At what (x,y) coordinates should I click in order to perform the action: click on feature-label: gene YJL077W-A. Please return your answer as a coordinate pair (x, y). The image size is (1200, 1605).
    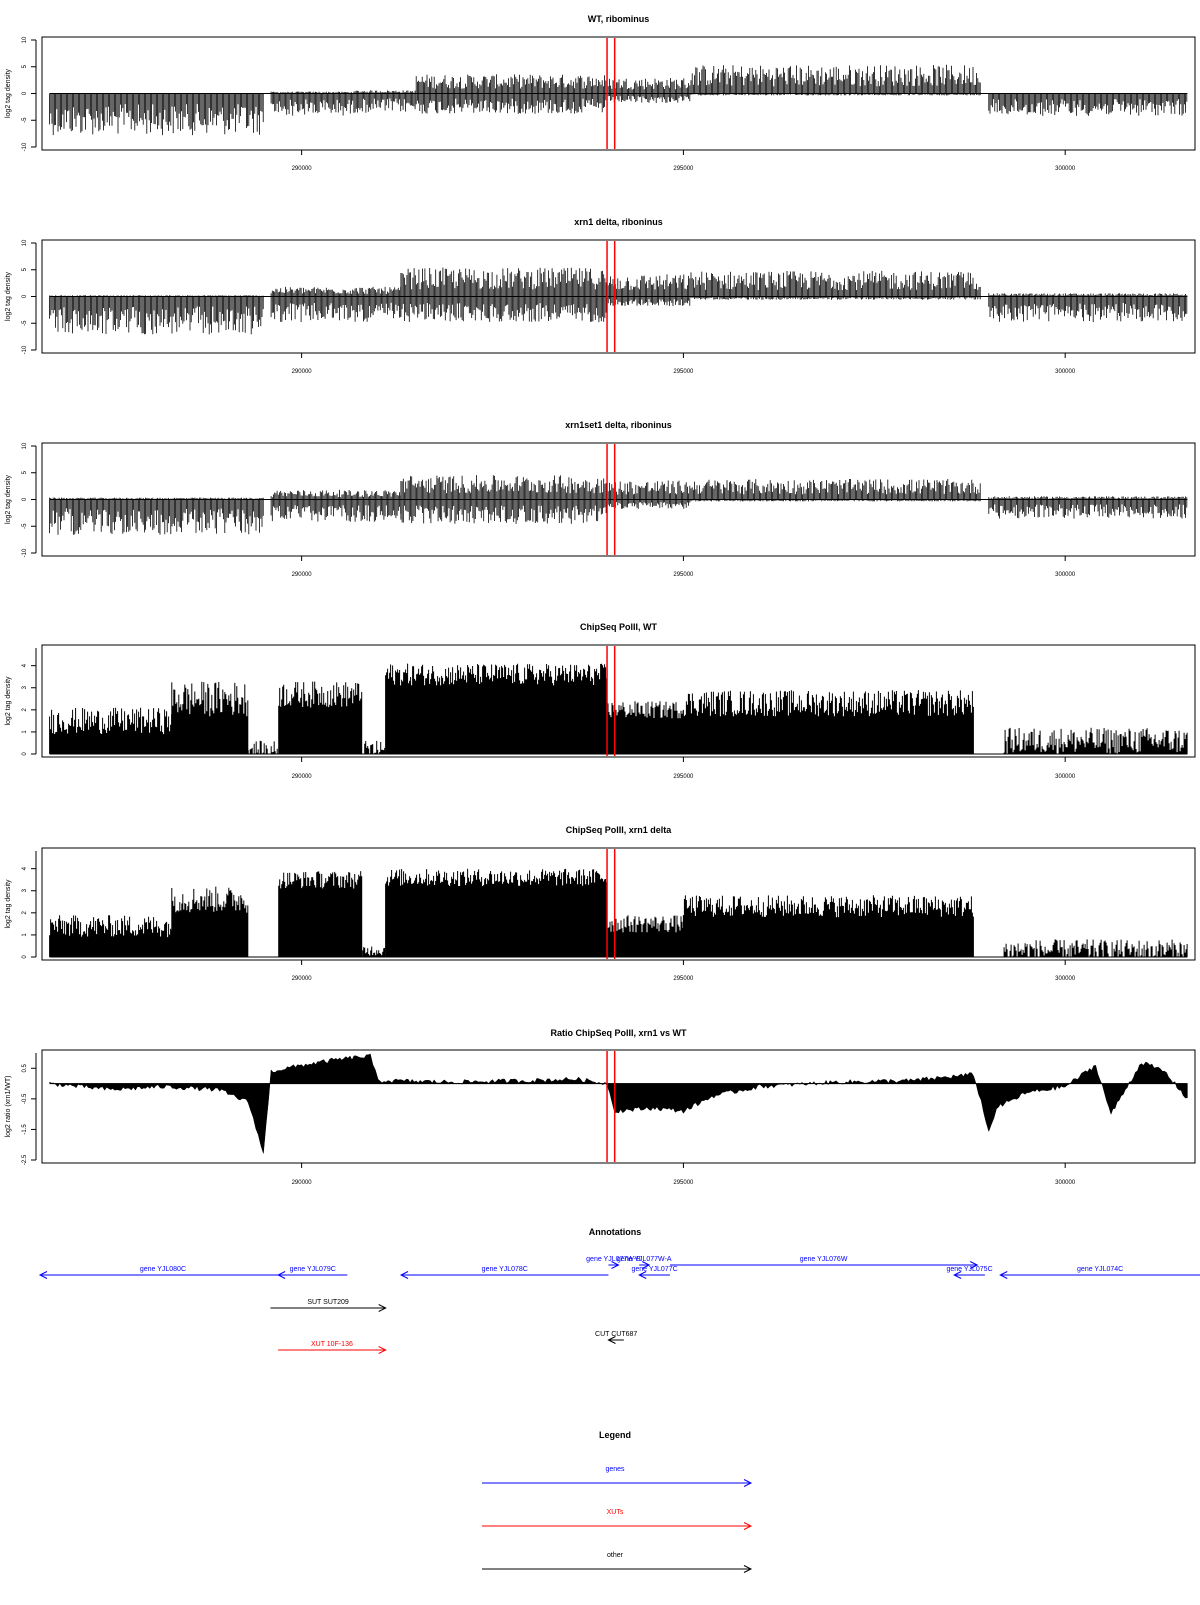
    Looking at the image, I should click on (644, 1259).